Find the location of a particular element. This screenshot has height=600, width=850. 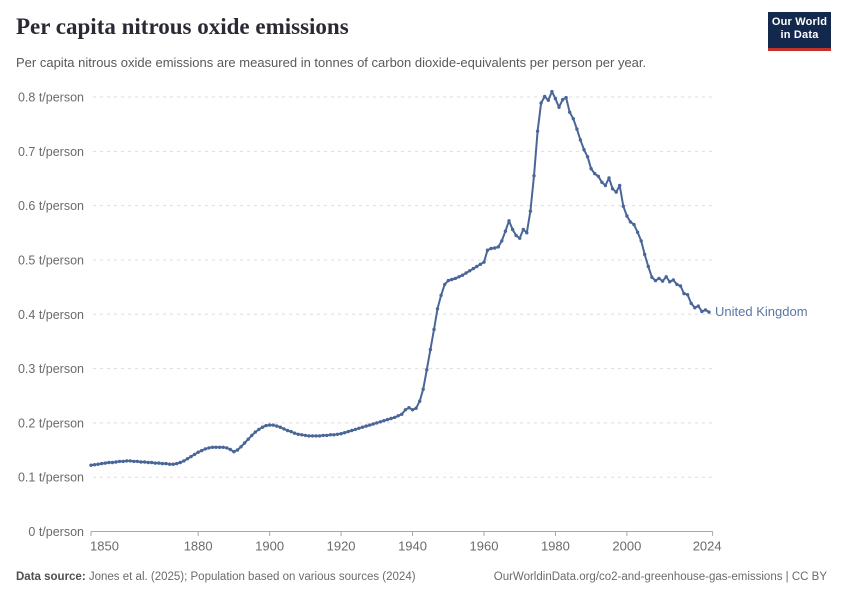

owid-logo-line1: Our World is located at coordinates (799, 22).